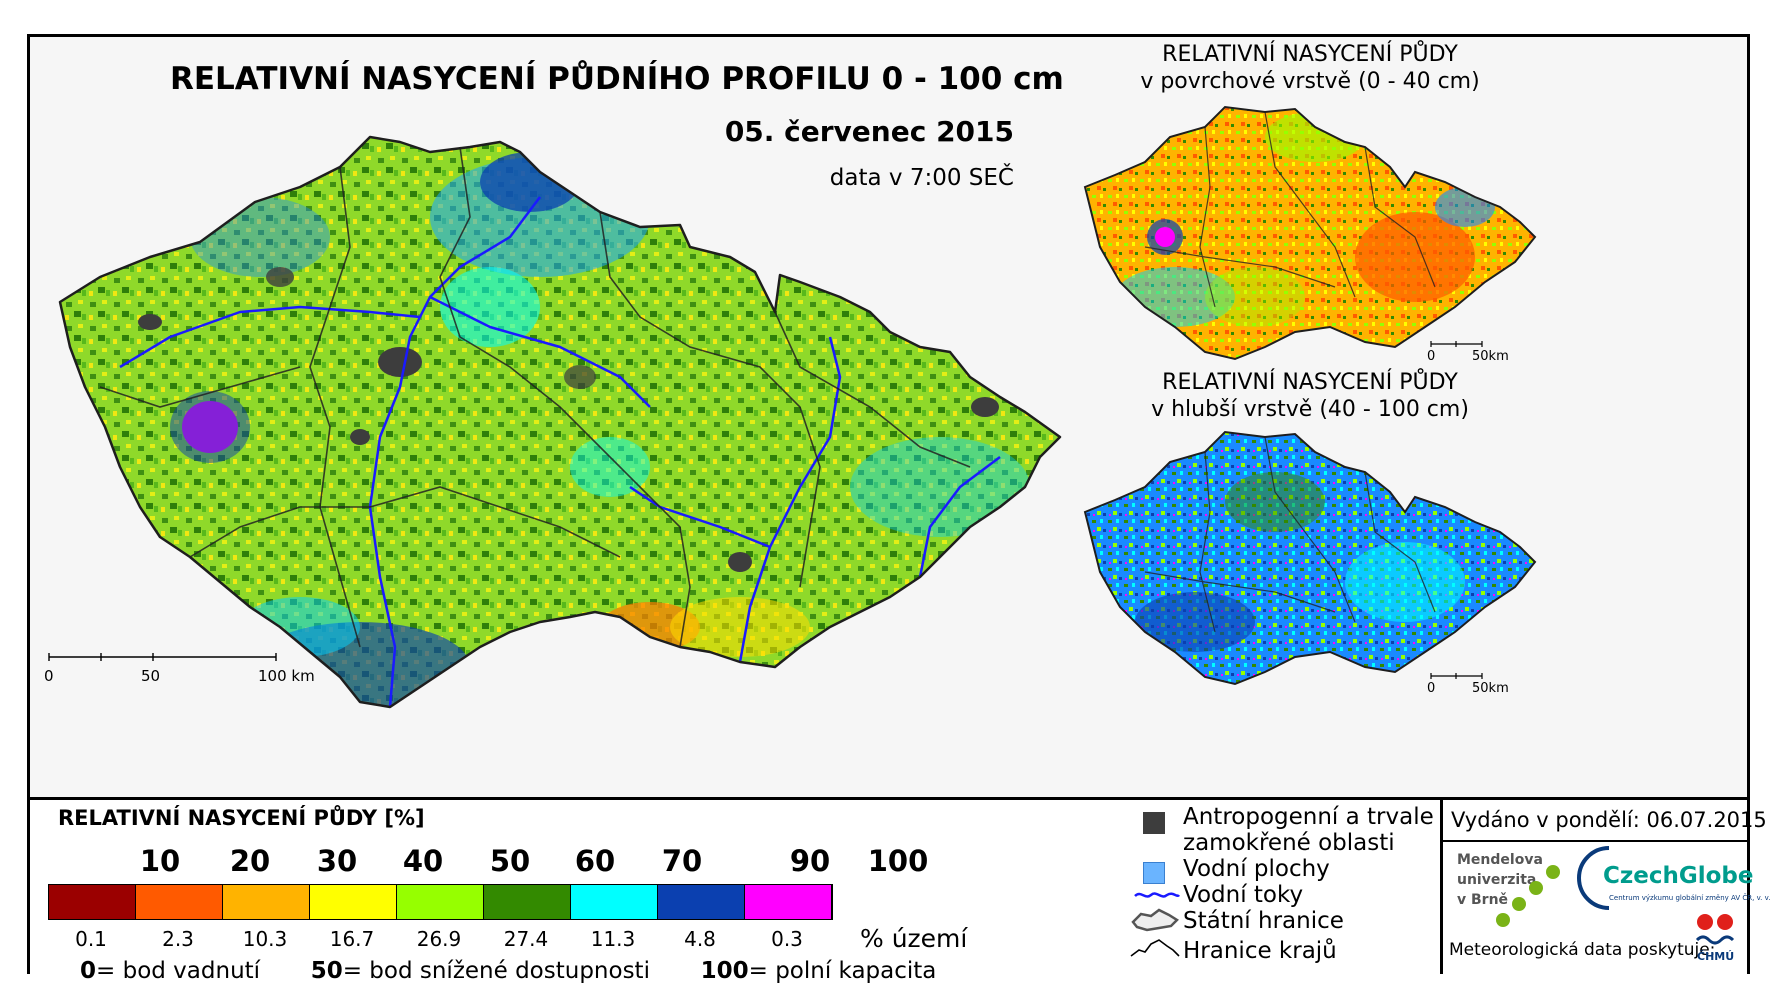 The width and height of the screenshot is (1772, 1003). What do you see at coordinates (49, 676) in the screenshot?
I see `main-scale-label-0: 0` at bounding box center [49, 676].